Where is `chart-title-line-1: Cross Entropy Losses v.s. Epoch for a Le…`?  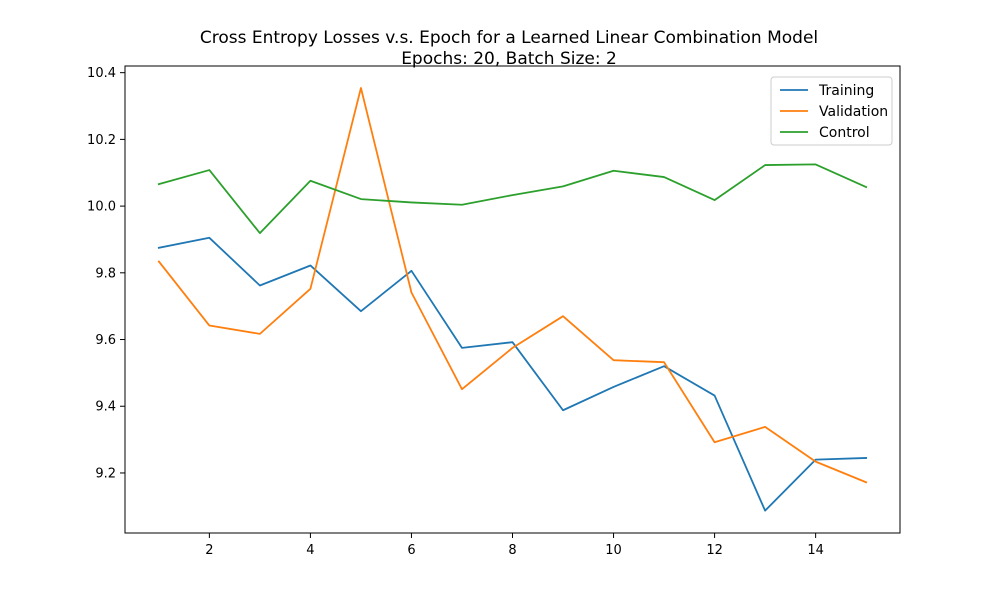
chart-title-line-1: Cross Entropy Losses v.s. Epoch for a Le… is located at coordinates (509, 38).